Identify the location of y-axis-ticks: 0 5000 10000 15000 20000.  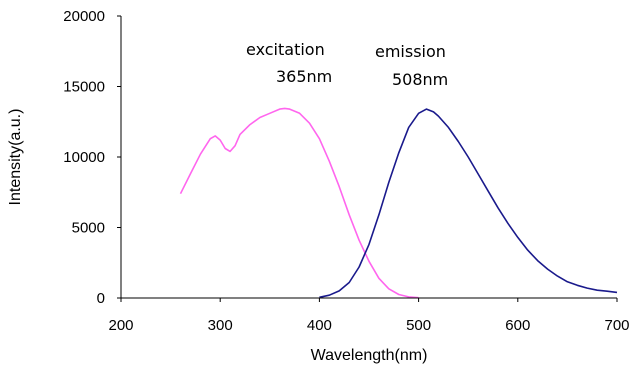
(92, 157).